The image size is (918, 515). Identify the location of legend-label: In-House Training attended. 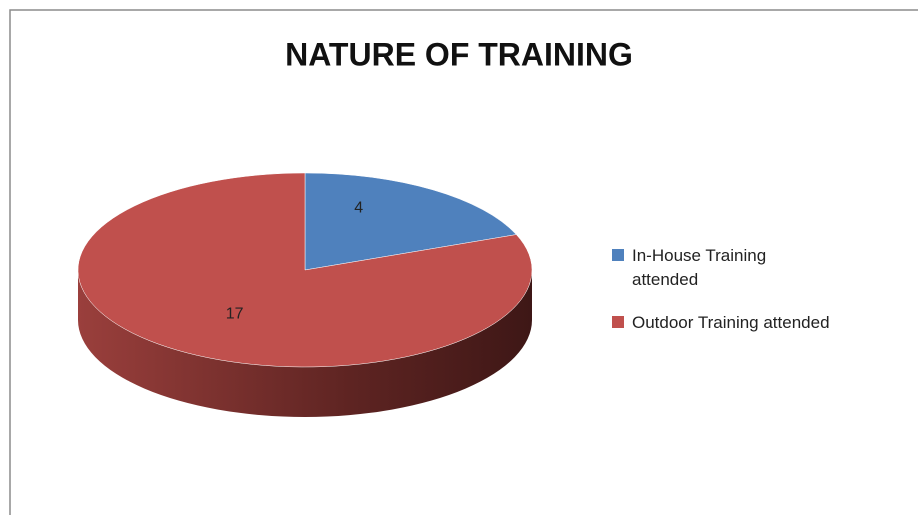
(699, 267).